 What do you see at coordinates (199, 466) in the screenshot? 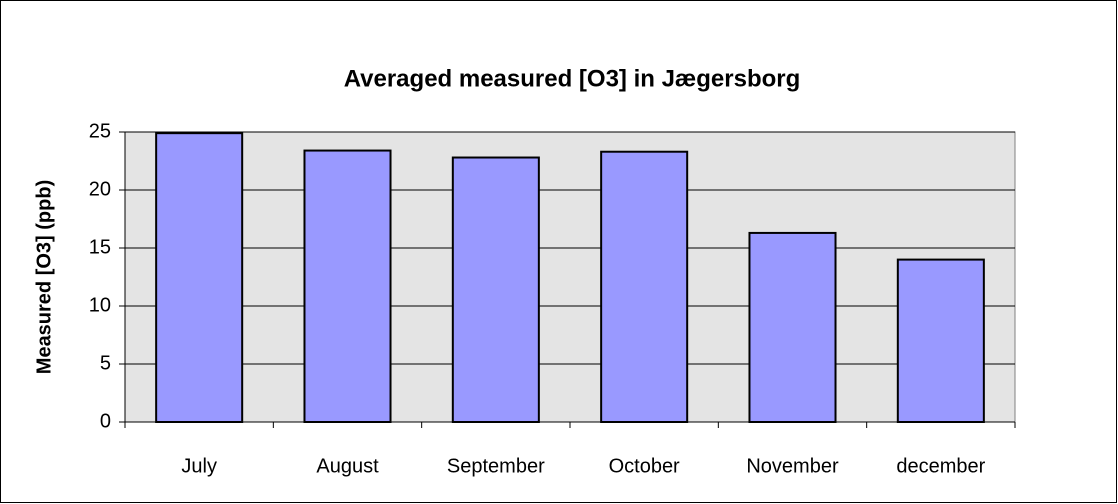
I see `x-tick-label: July` at bounding box center [199, 466].